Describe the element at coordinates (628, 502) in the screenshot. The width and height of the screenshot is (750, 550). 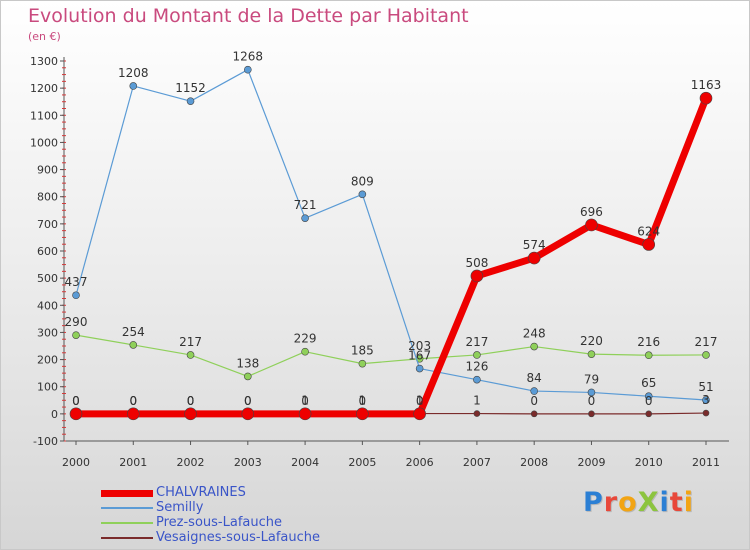
I see `logo-letter: o` at that location.